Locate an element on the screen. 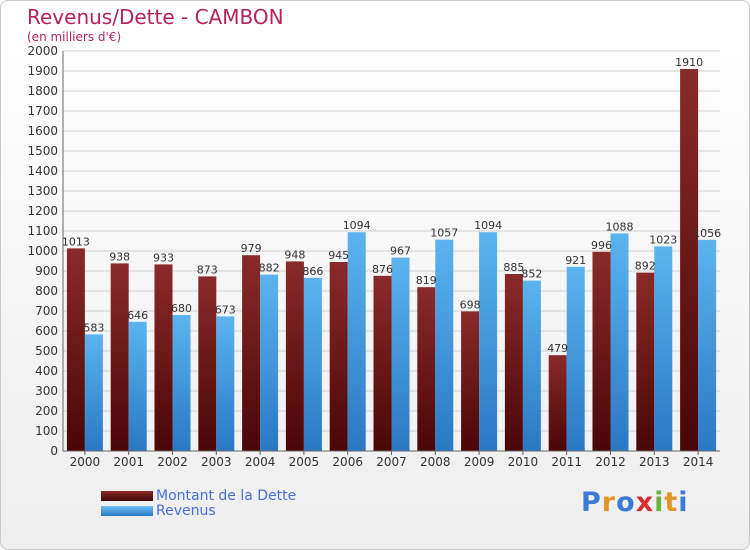  data-label-debt: 876 is located at coordinates (382, 269).